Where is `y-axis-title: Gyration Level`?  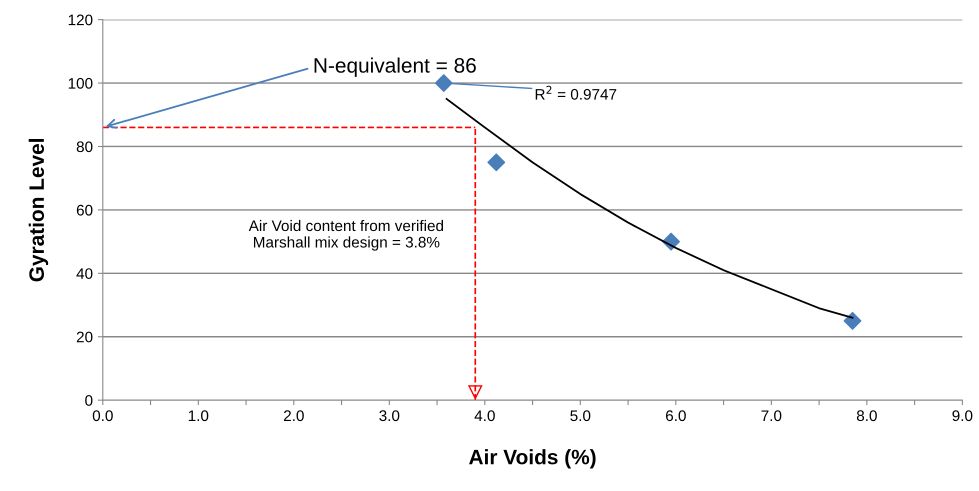
y-axis-title: Gyration Level is located at coordinates (38, 210).